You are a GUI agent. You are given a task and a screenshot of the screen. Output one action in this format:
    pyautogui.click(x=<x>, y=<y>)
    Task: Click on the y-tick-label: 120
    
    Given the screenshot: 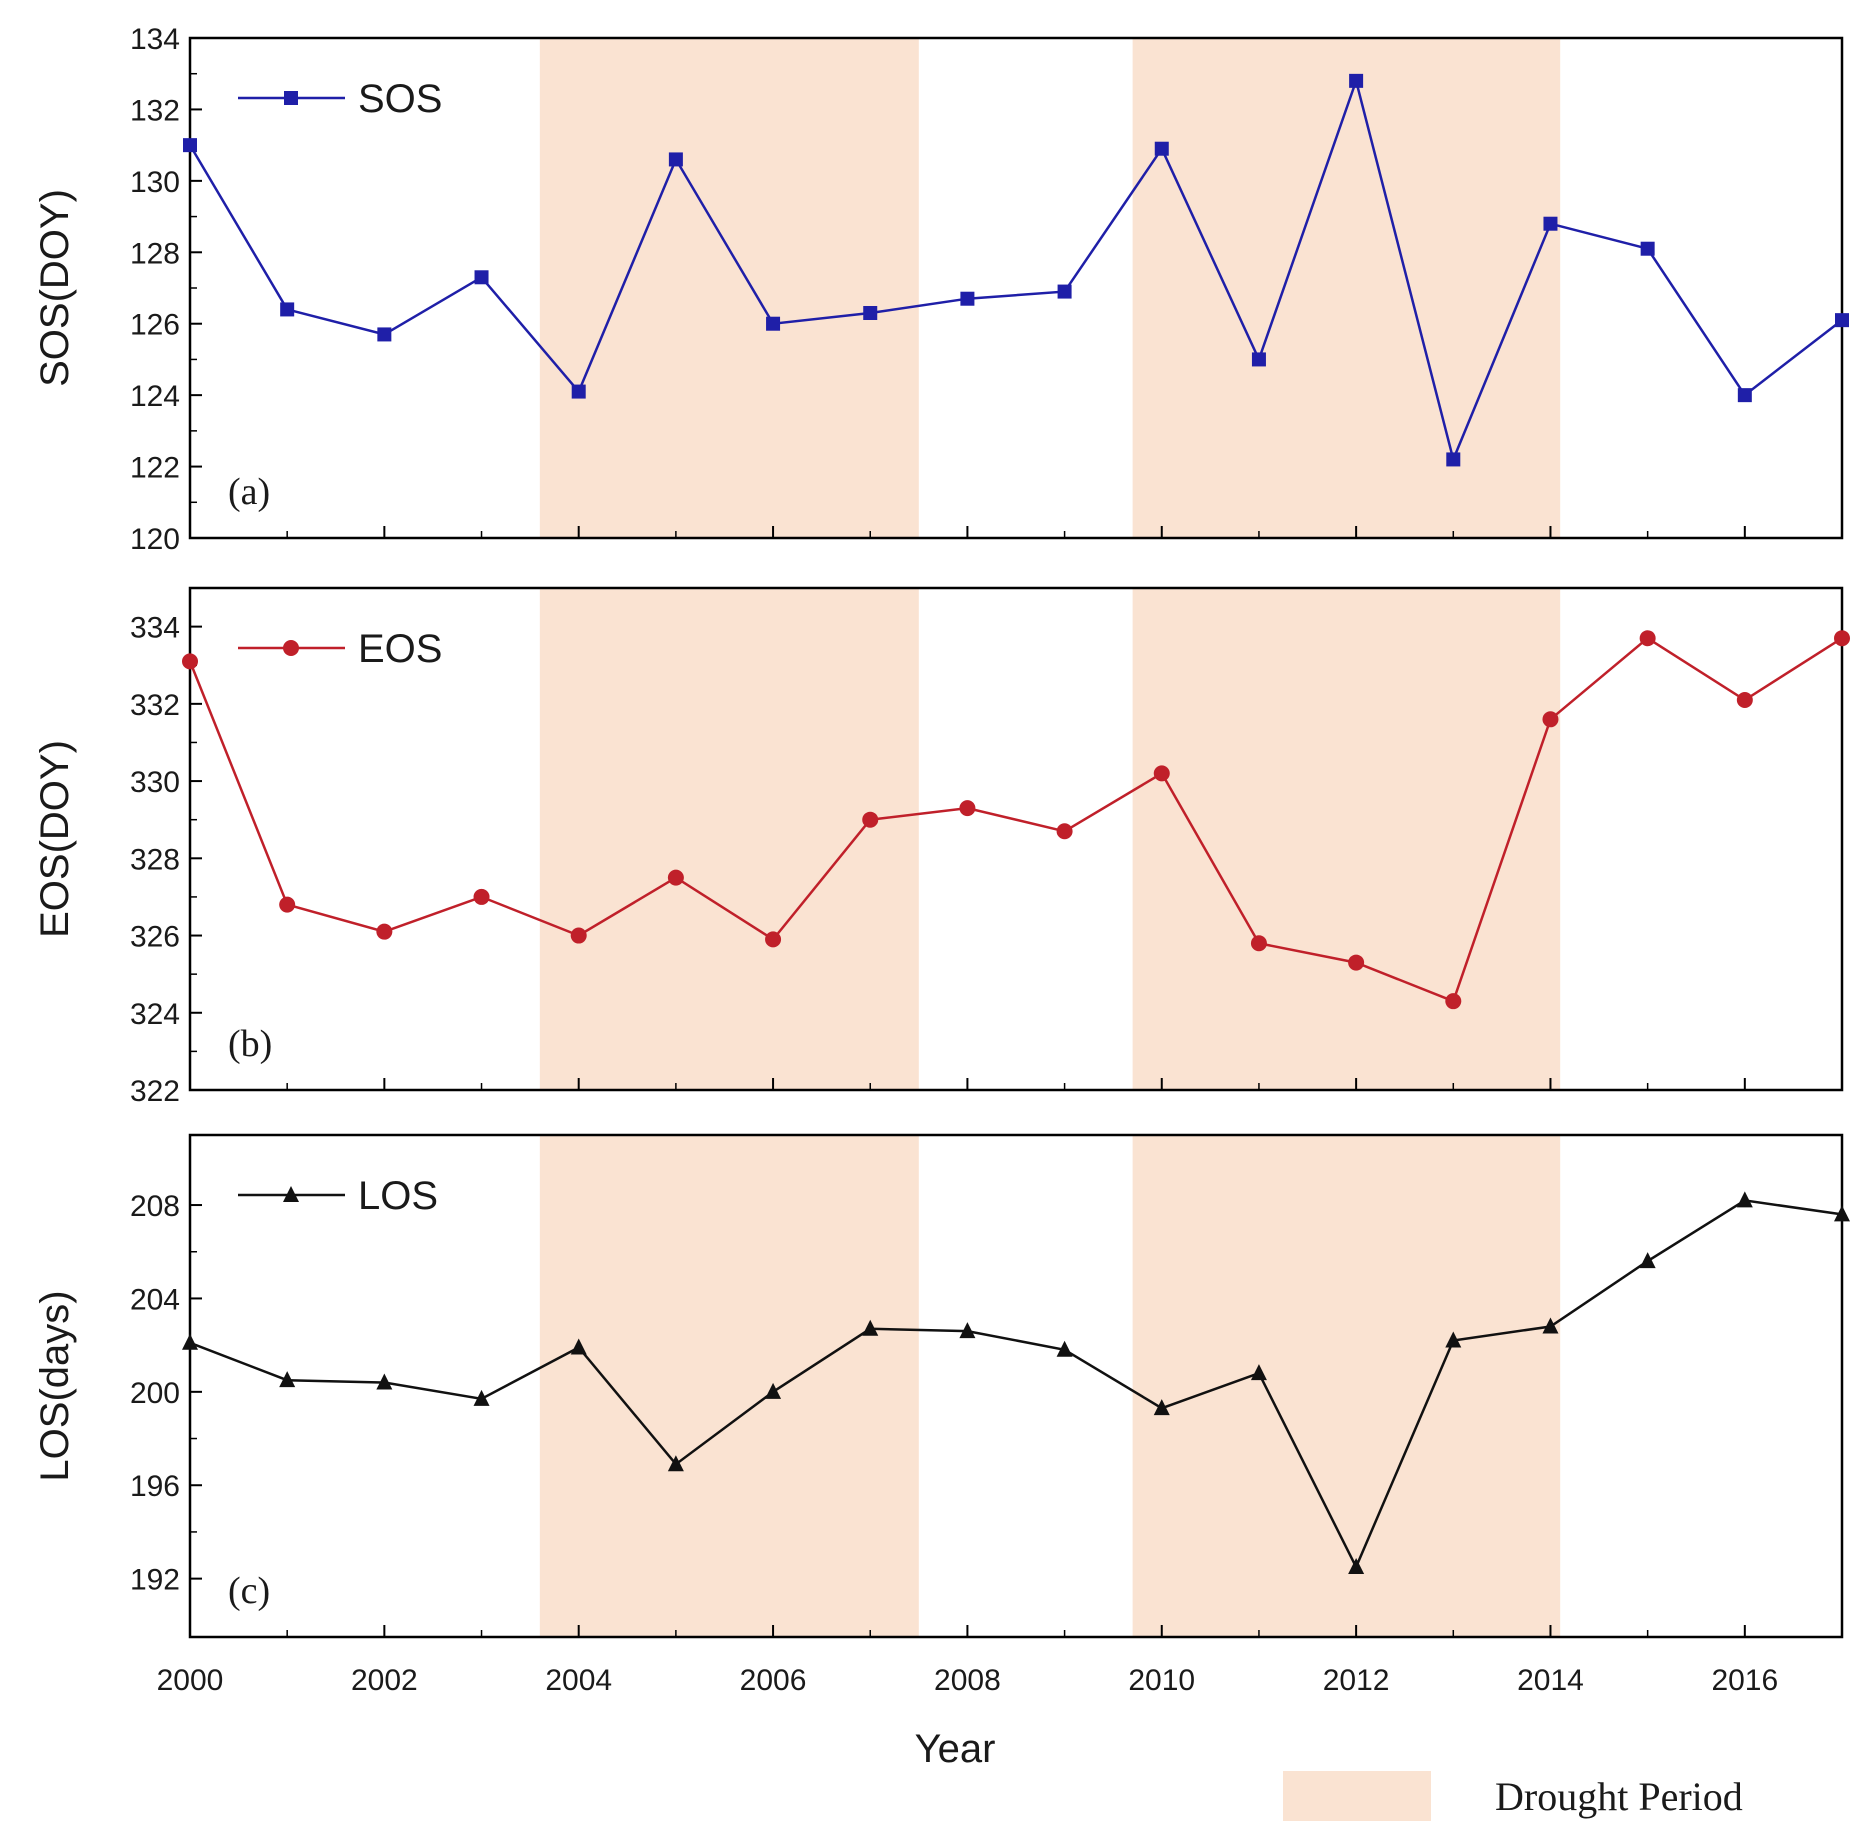 What is the action you would take?
    pyautogui.click(x=155, y=539)
    